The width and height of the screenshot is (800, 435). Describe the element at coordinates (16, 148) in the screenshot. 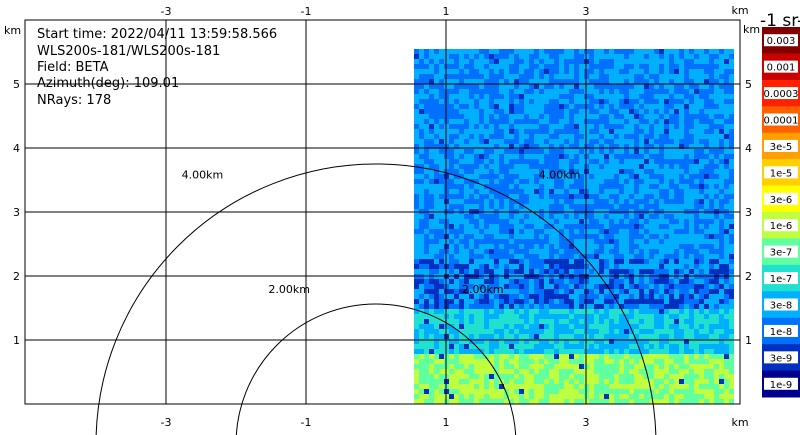

I see `y-tick-label-left: 4` at that location.